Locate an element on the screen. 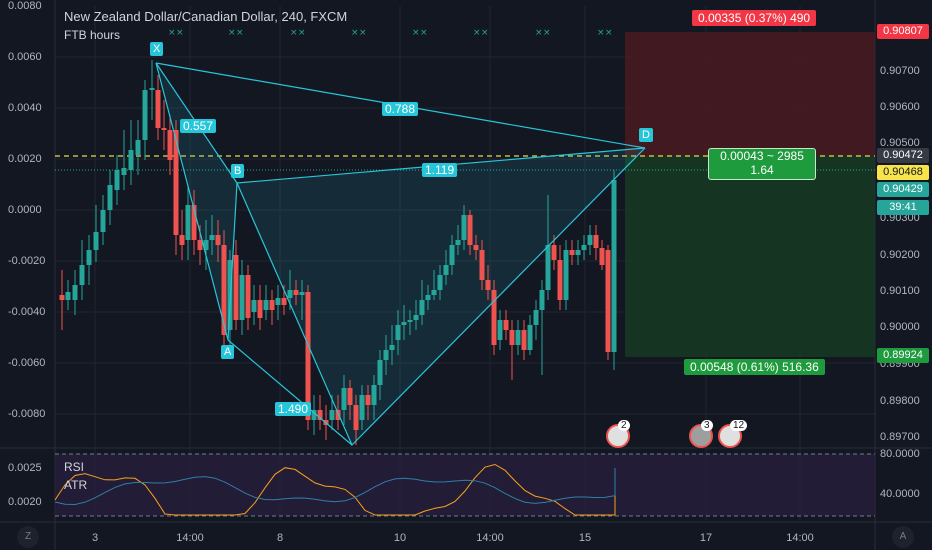  event-marker: 3 is located at coordinates (701, 434).